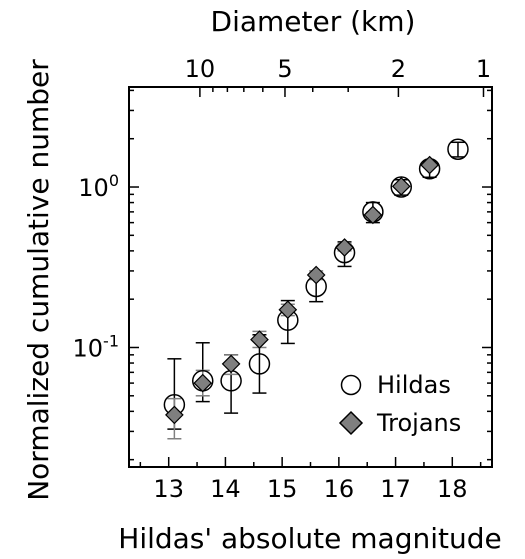  What do you see at coordinates (395, 489) in the screenshot?
I see `x-tick-label: 17` at bounding box center [395, 489].